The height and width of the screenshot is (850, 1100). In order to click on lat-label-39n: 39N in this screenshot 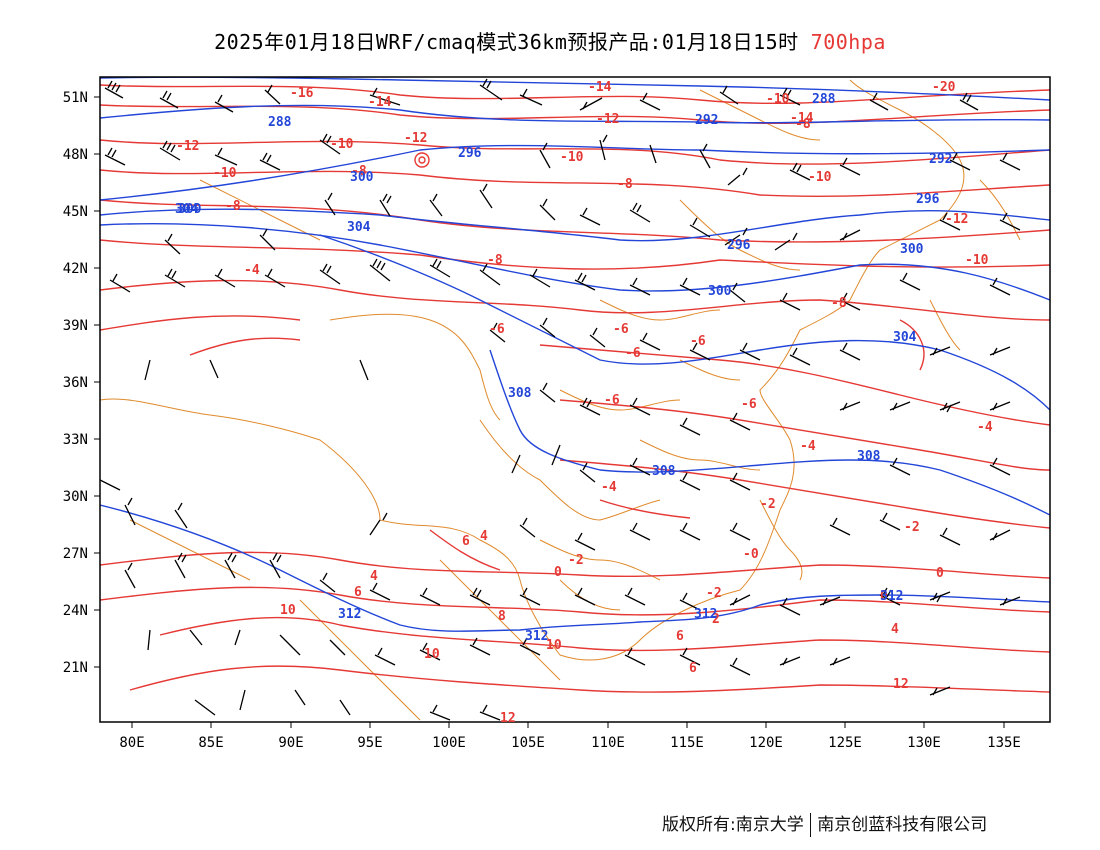, I will do `click(75, 326)`.